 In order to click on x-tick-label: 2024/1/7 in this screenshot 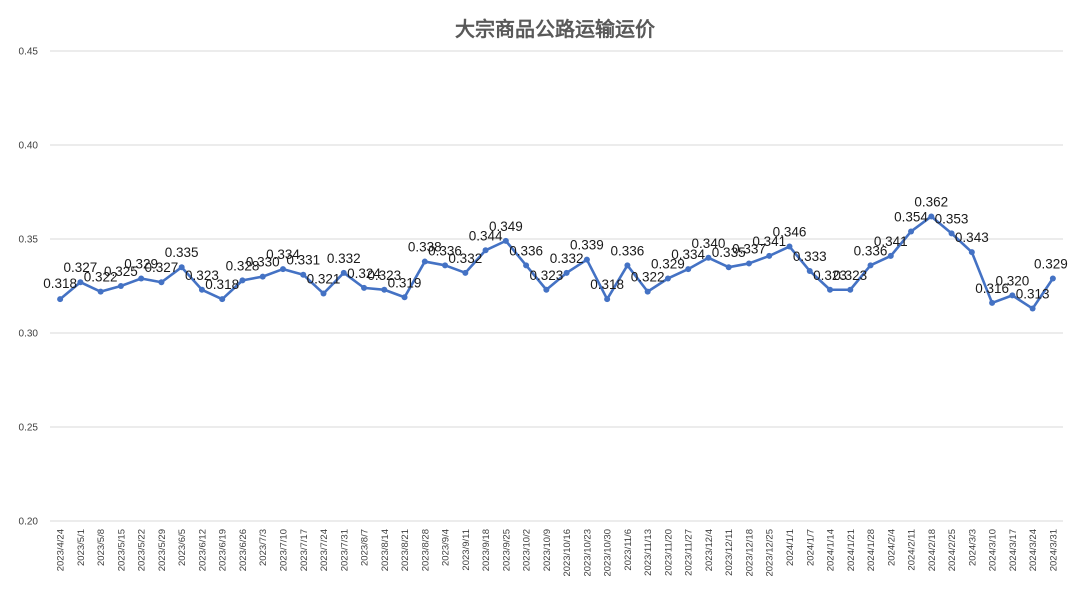, I will do `click(810, 547)`.